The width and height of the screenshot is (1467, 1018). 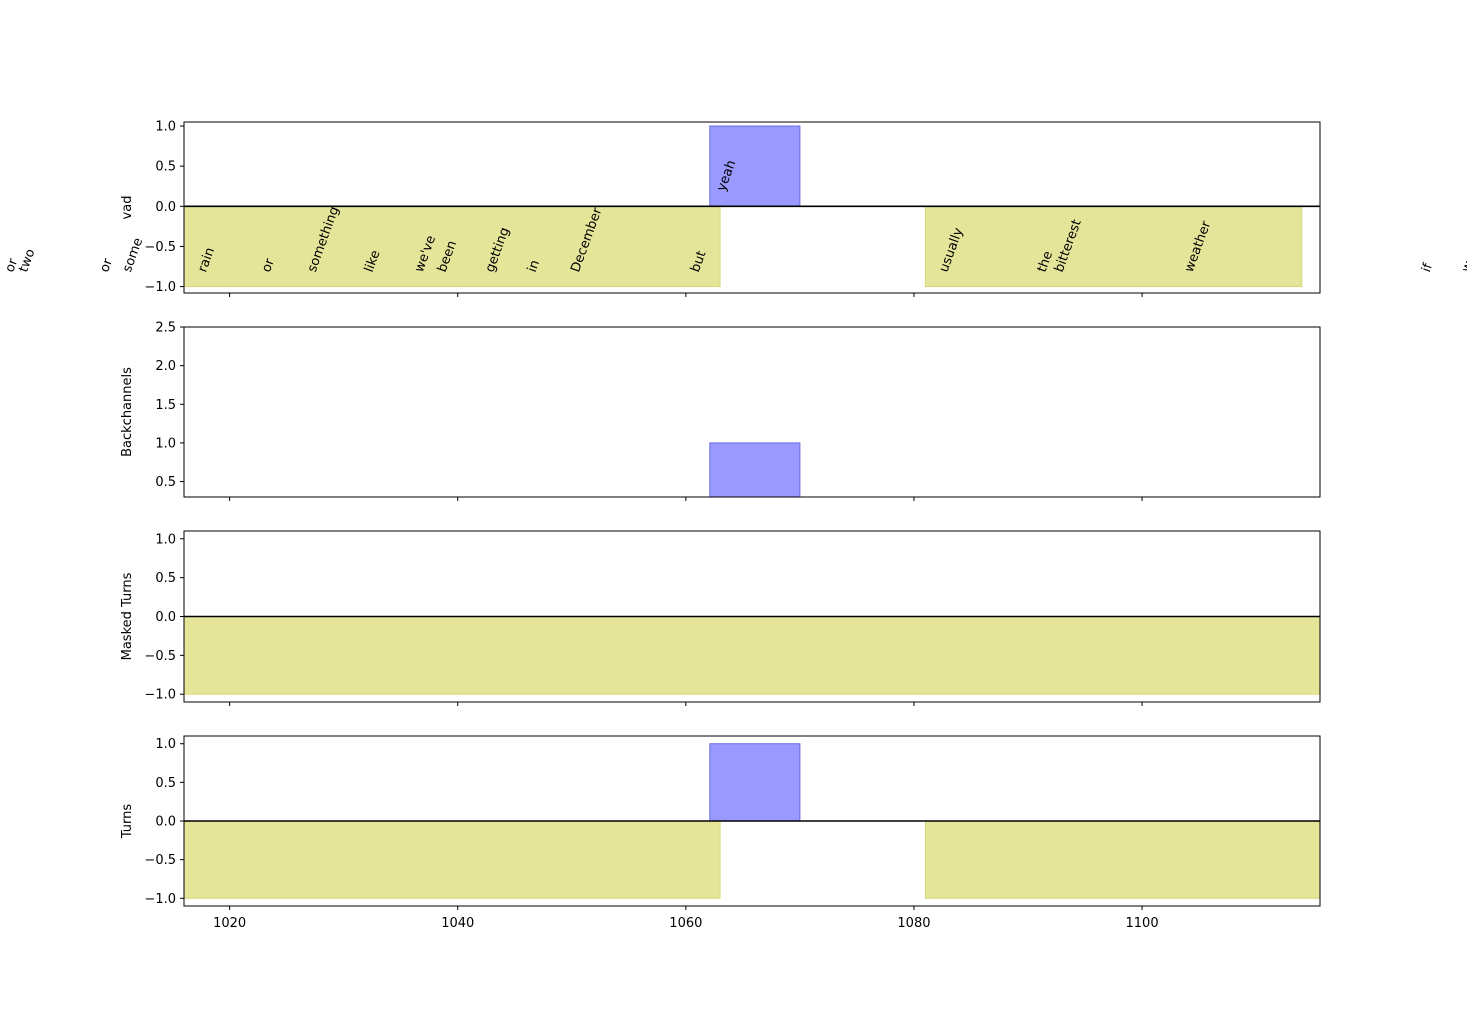 I want to click on y-axis-label: Turns, so click(x=127, y=822).